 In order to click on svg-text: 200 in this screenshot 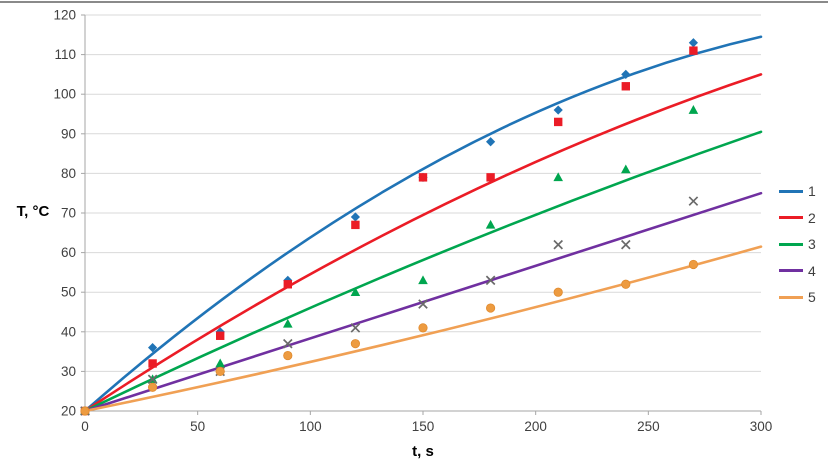, I will do `click(535, 426)`.